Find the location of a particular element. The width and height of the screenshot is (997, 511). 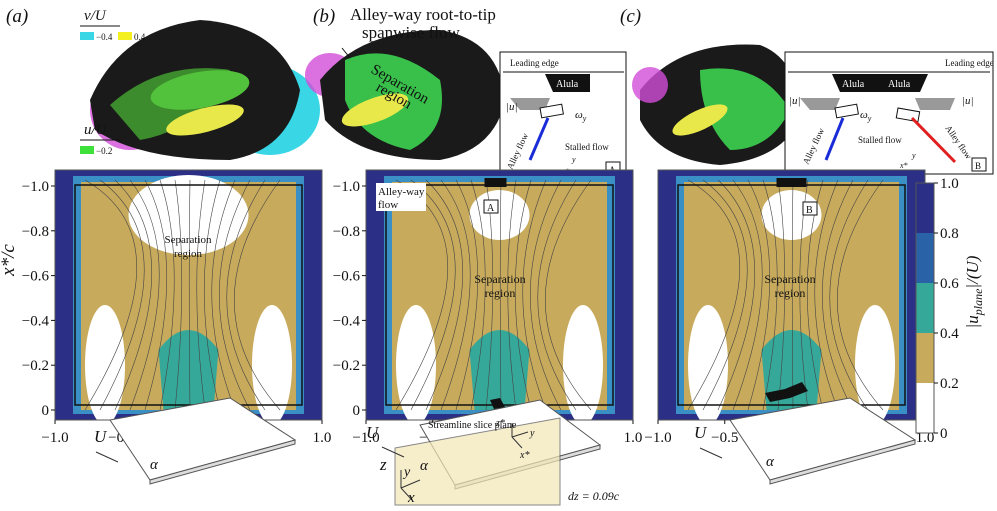

legend-title: u/U is located at coordinates (96, 130).